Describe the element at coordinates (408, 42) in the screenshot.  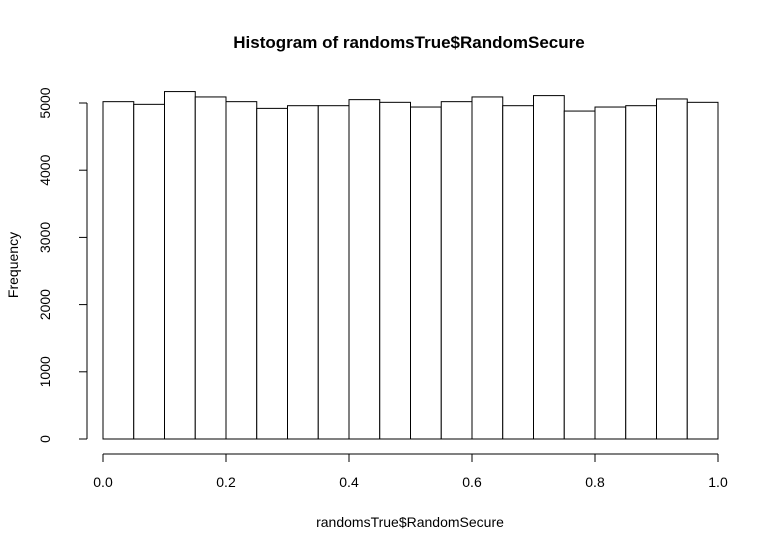
I see `chart-title: Histogram of randomsTrue$RandomSecure` at that location.